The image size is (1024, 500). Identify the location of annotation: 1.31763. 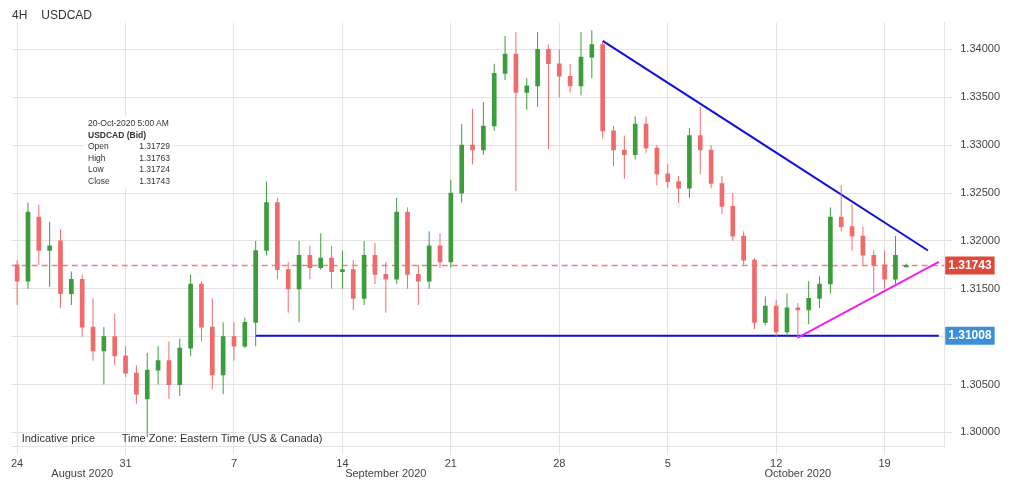
(154, 158).